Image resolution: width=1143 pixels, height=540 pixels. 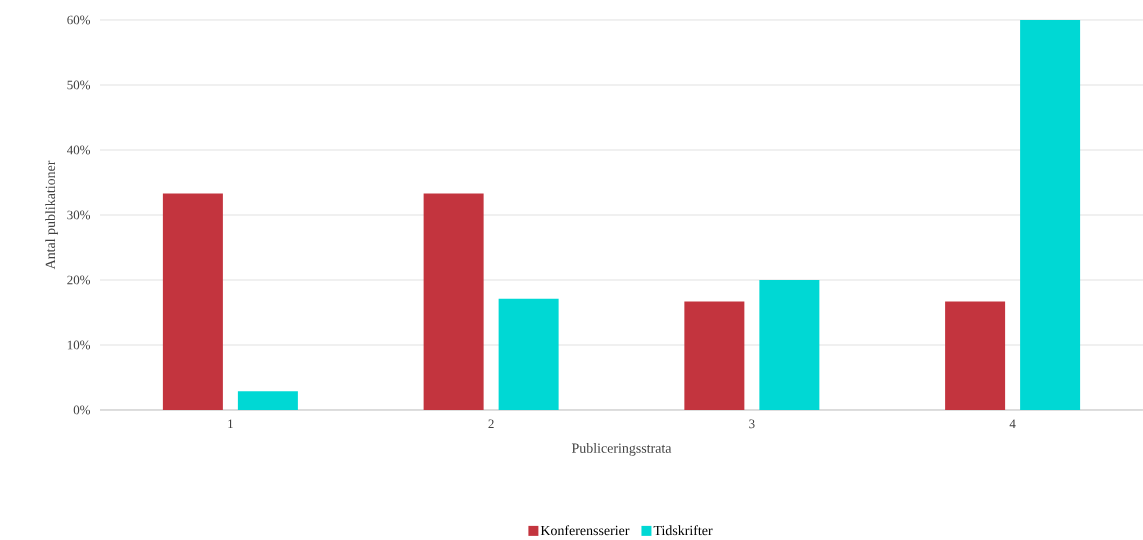 I want to click on x-tick-label: 4, so click(x=1012, y=424).